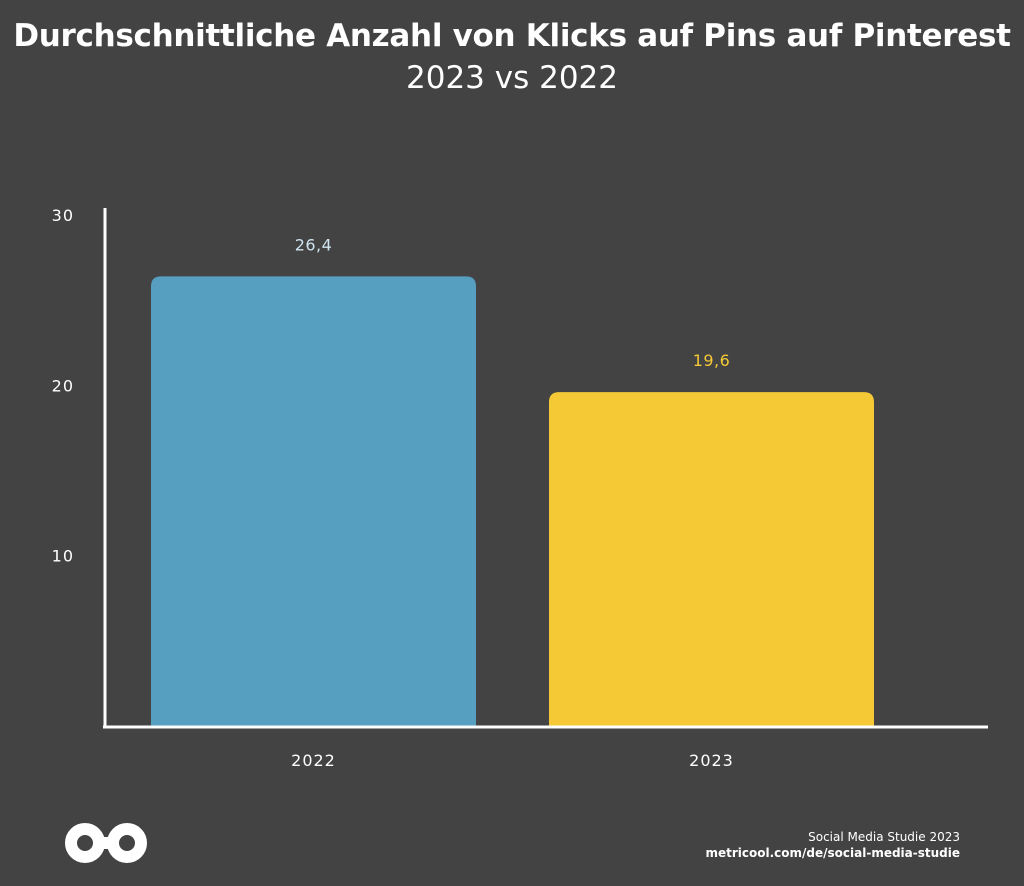 The image size is (1024, 886). Describe the element at coordinates (832, 853) in the screenshot. I see `footer-url: metricool.com/de/social-media-studie` at that location.